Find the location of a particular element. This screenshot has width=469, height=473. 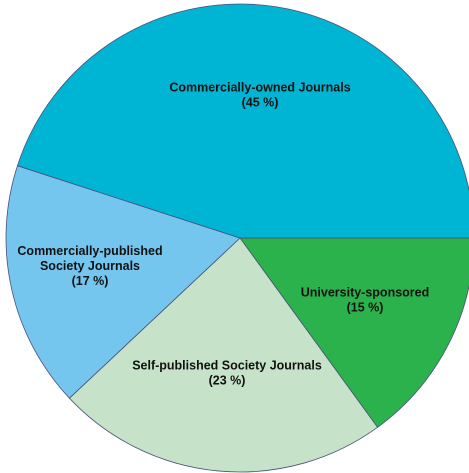

pie-slice-label-1: Self-published Society Journals (23 %) is located at coordinates (227, 373).